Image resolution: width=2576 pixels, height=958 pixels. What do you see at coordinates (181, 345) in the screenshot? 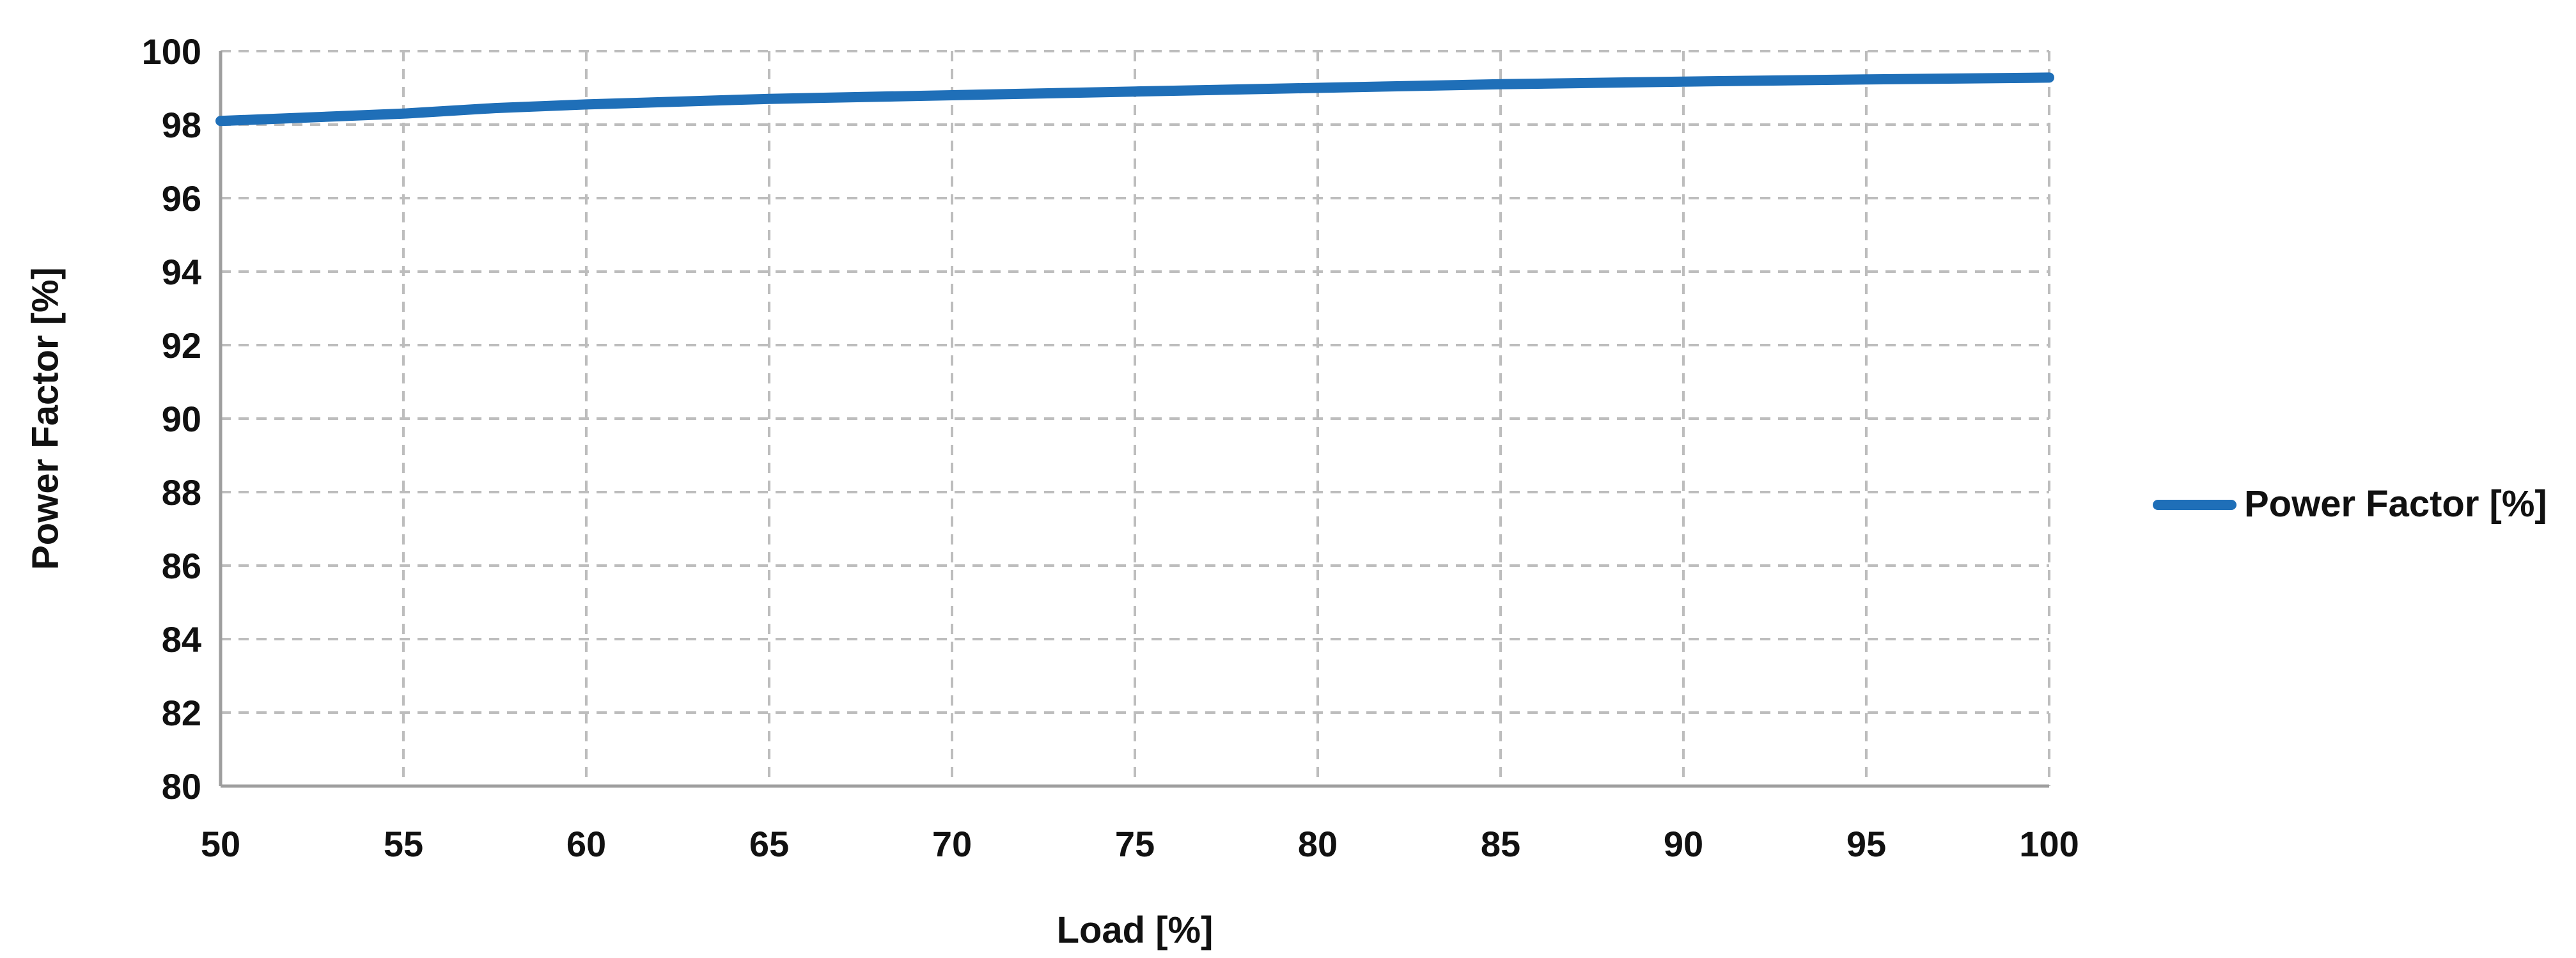
I see `y-tick-label: 92` at bounding box center [181, 345].